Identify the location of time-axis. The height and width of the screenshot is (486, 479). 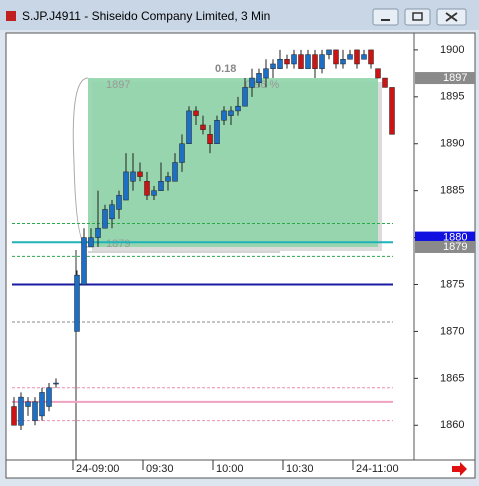
(240, 469).